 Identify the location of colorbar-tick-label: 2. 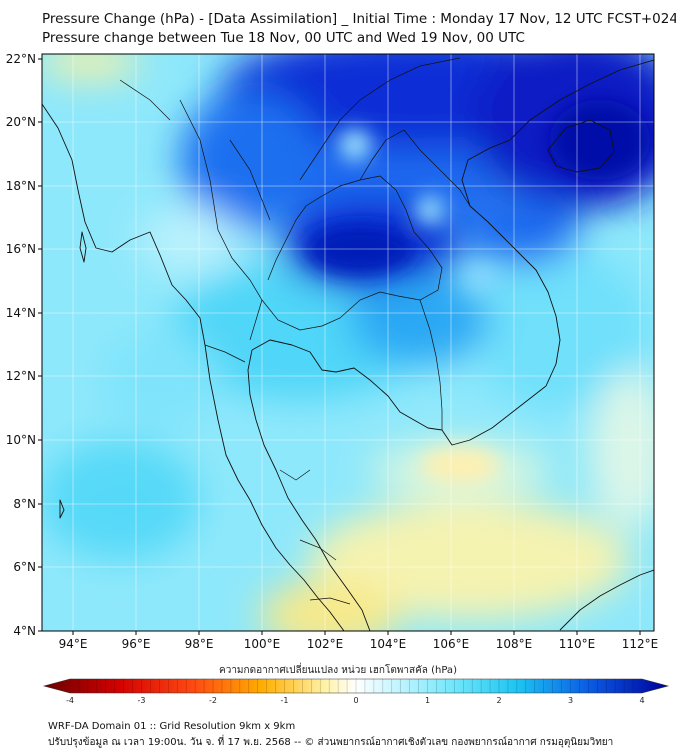
(498, 700).